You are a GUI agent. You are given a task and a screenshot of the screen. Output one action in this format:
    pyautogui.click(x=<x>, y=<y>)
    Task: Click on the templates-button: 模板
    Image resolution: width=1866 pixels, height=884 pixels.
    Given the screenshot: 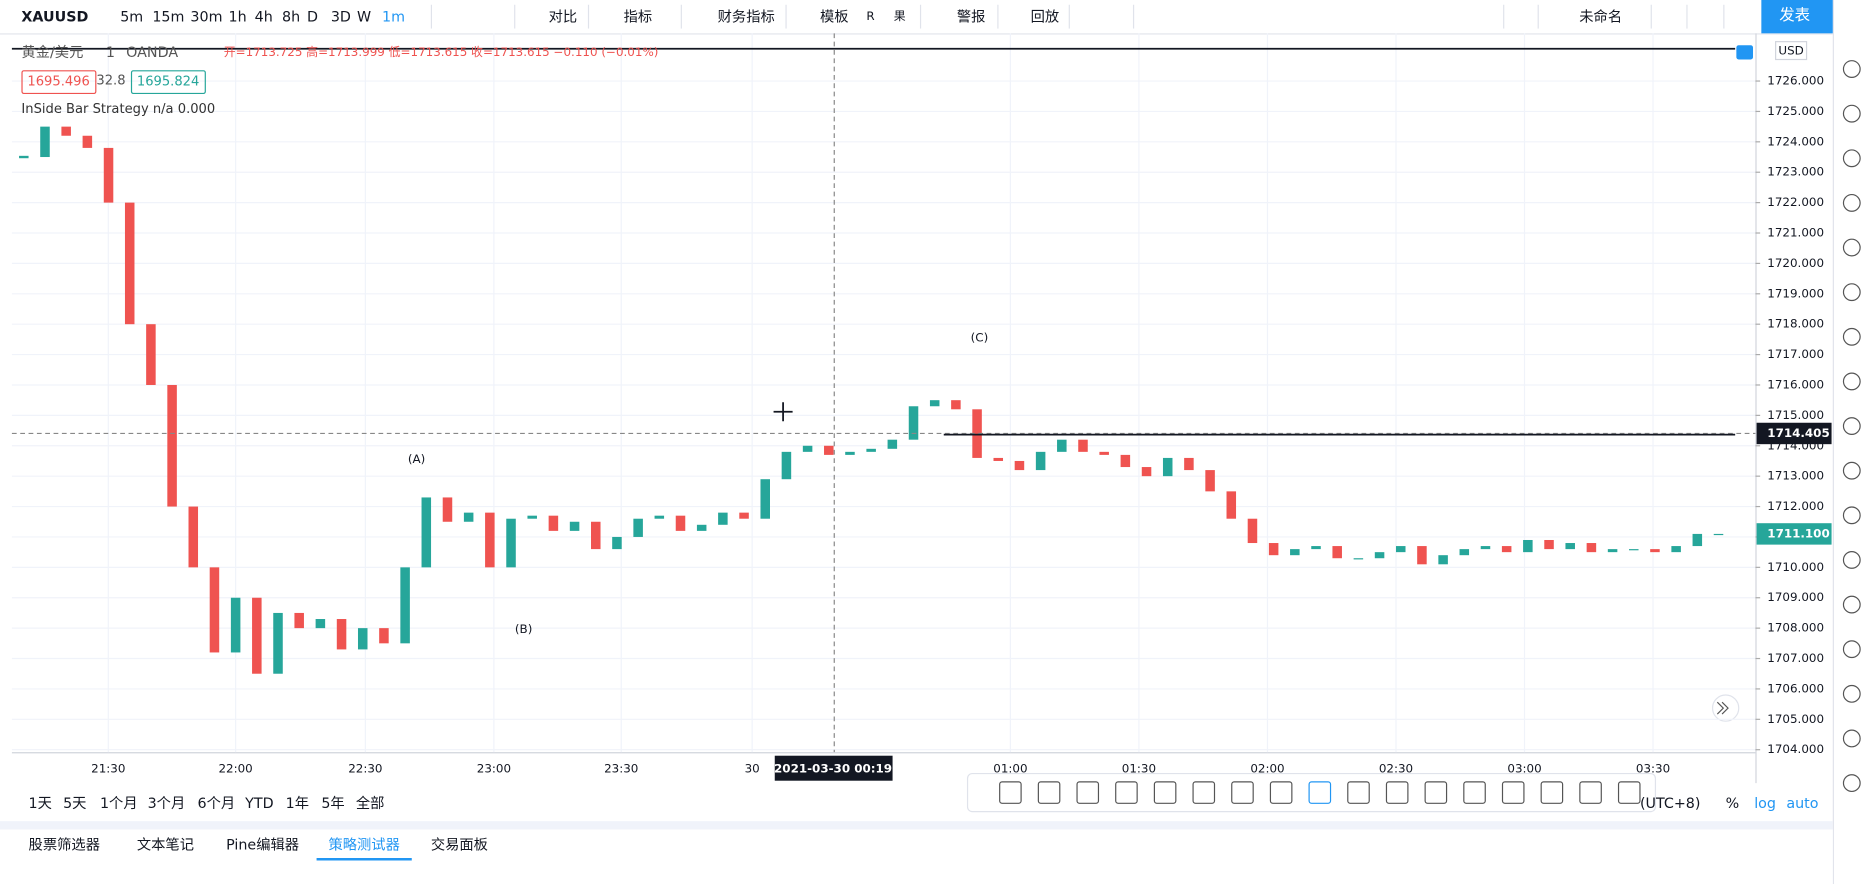 What is the action you would take?
    pyautogui.click(x=834, y=16)
    